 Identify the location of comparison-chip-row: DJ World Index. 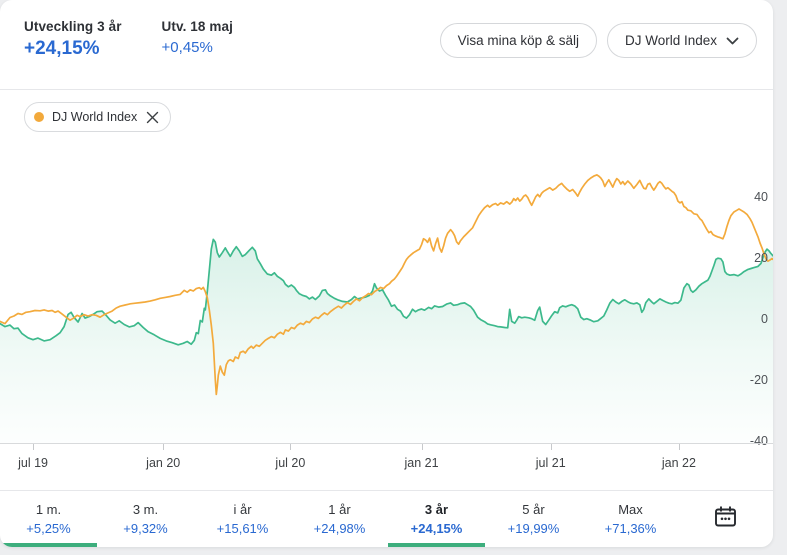
(98, 117).